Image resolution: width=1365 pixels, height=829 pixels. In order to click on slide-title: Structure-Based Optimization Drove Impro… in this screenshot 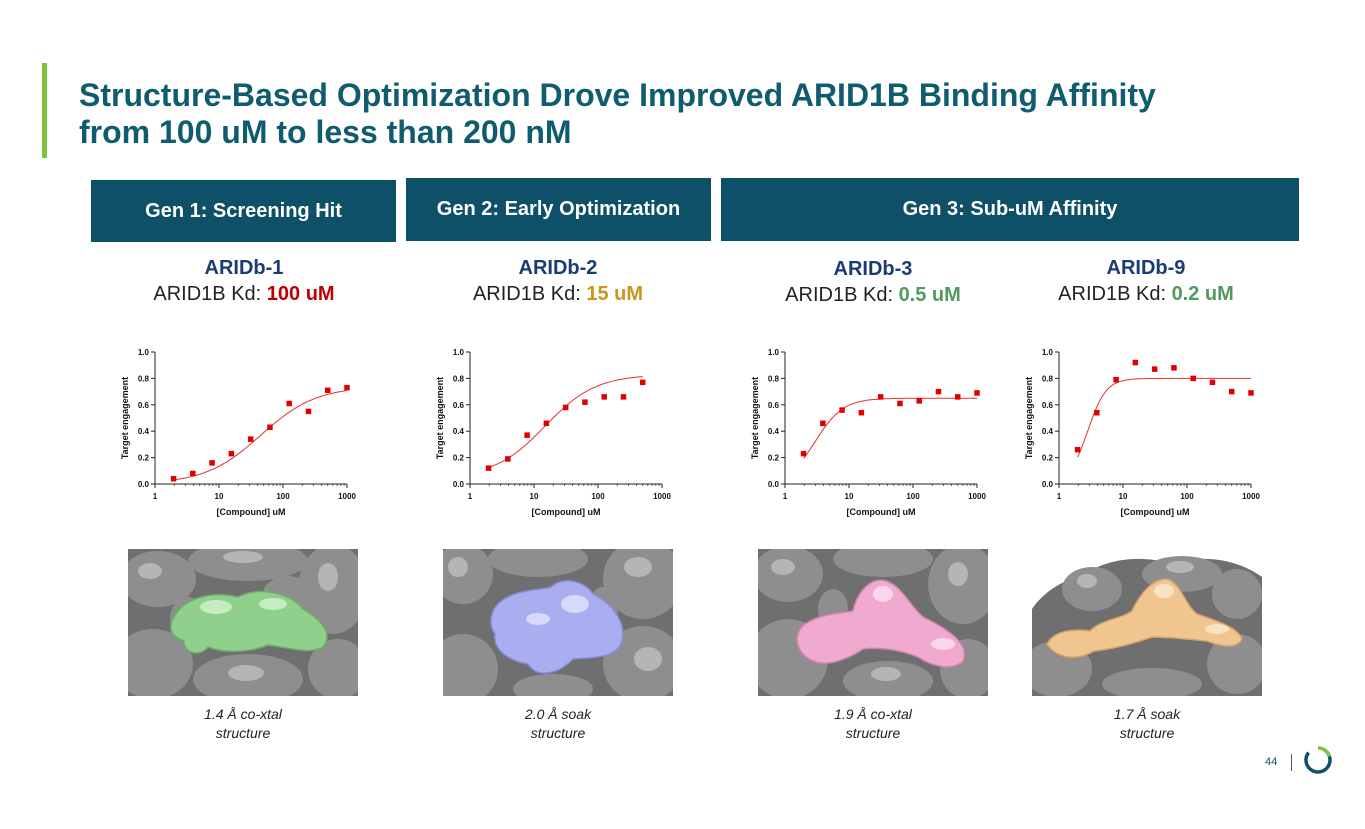, I will do `click(679, 114)`.